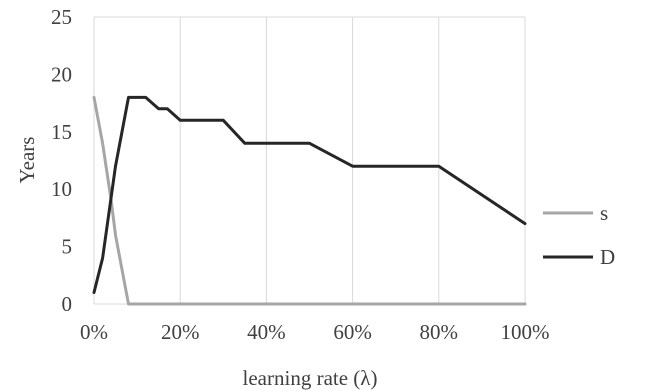 The height and width of the screenshot is (392, 672). I want to click on x-tick-label: 40%, so click(266, 332).